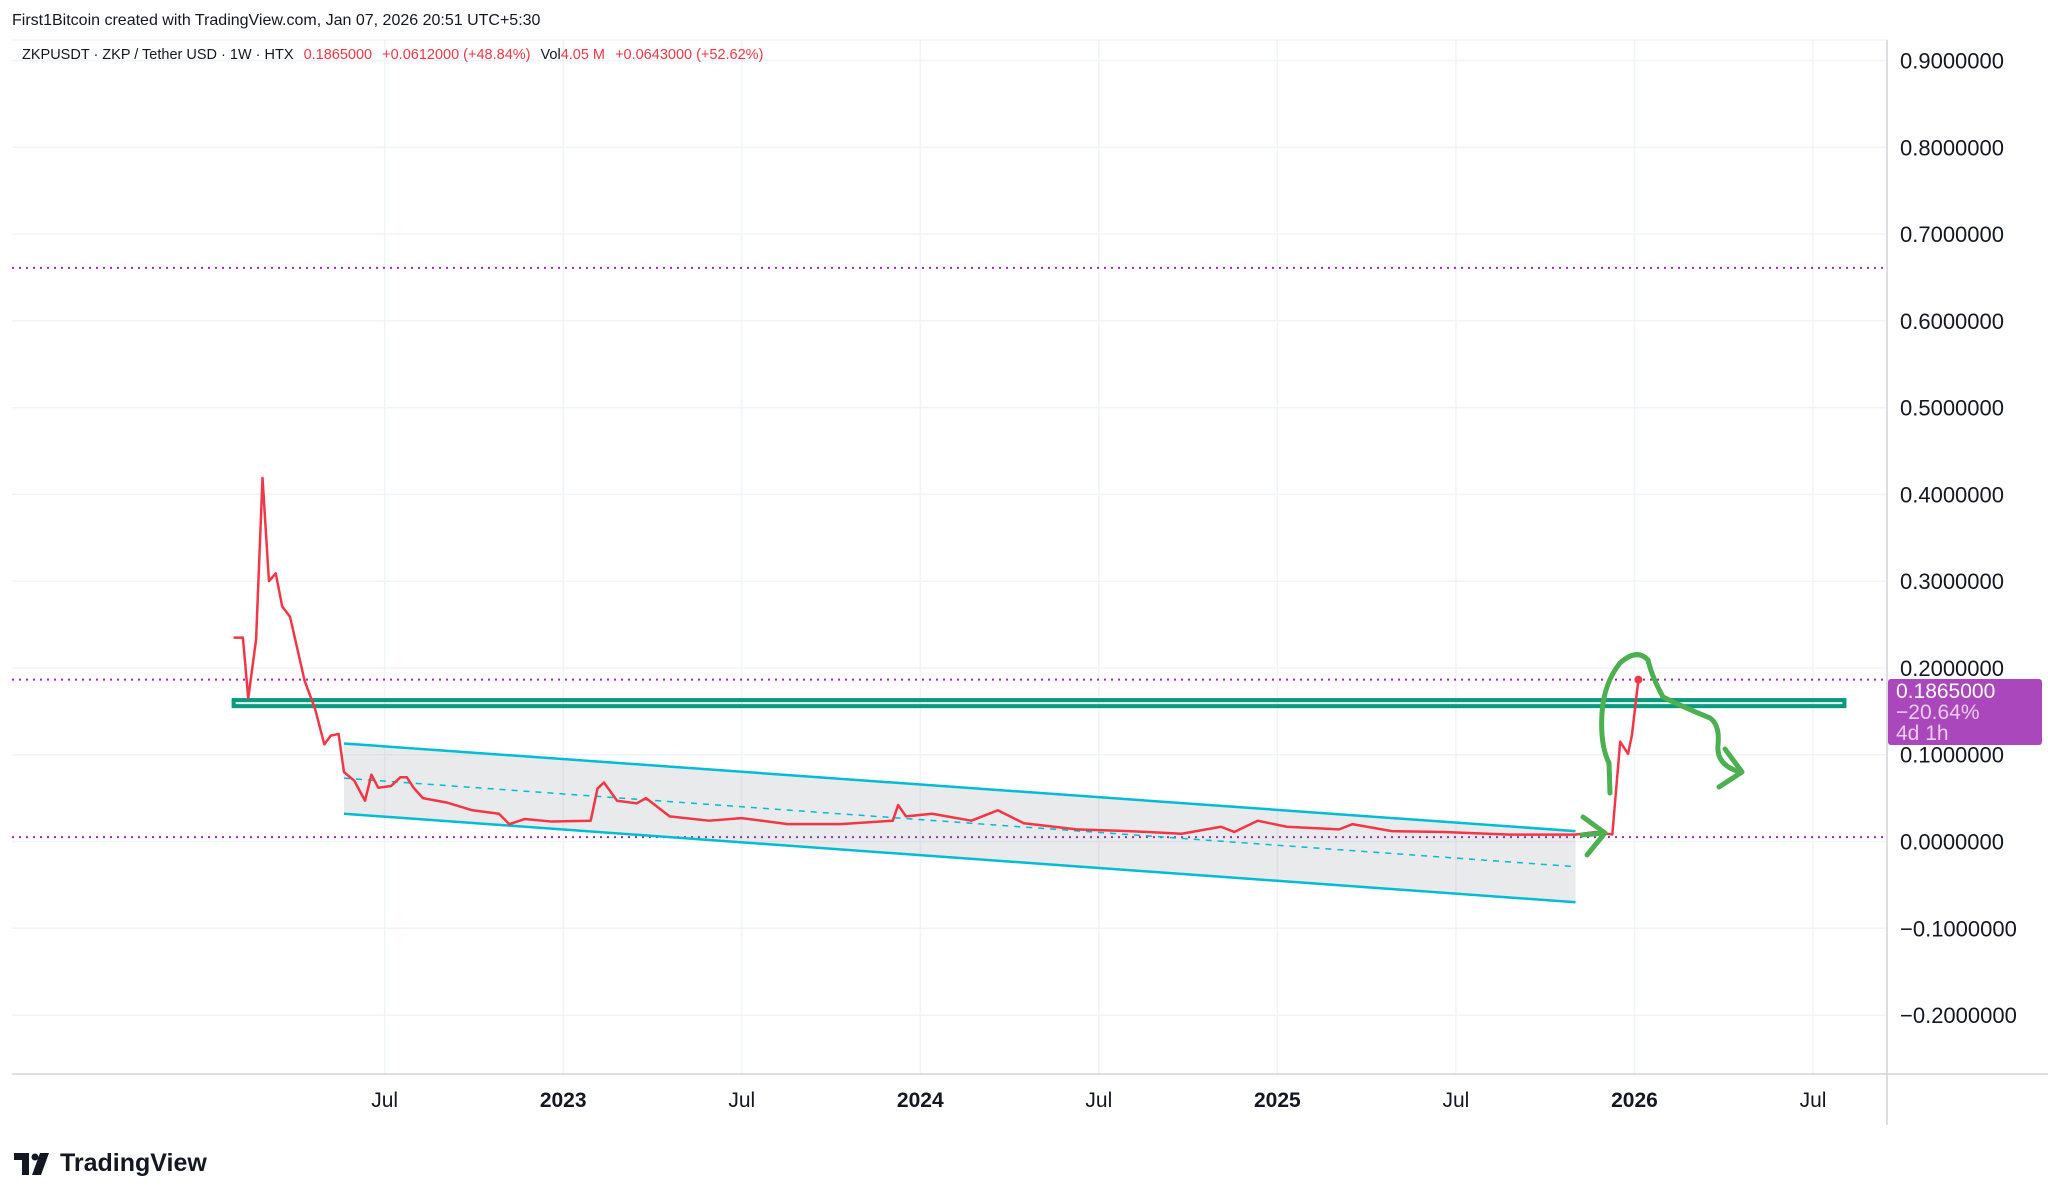 The image size is (2048, 1195). I want to click on price-change: +0.0612000 (+48.84%), so click(456, 55).